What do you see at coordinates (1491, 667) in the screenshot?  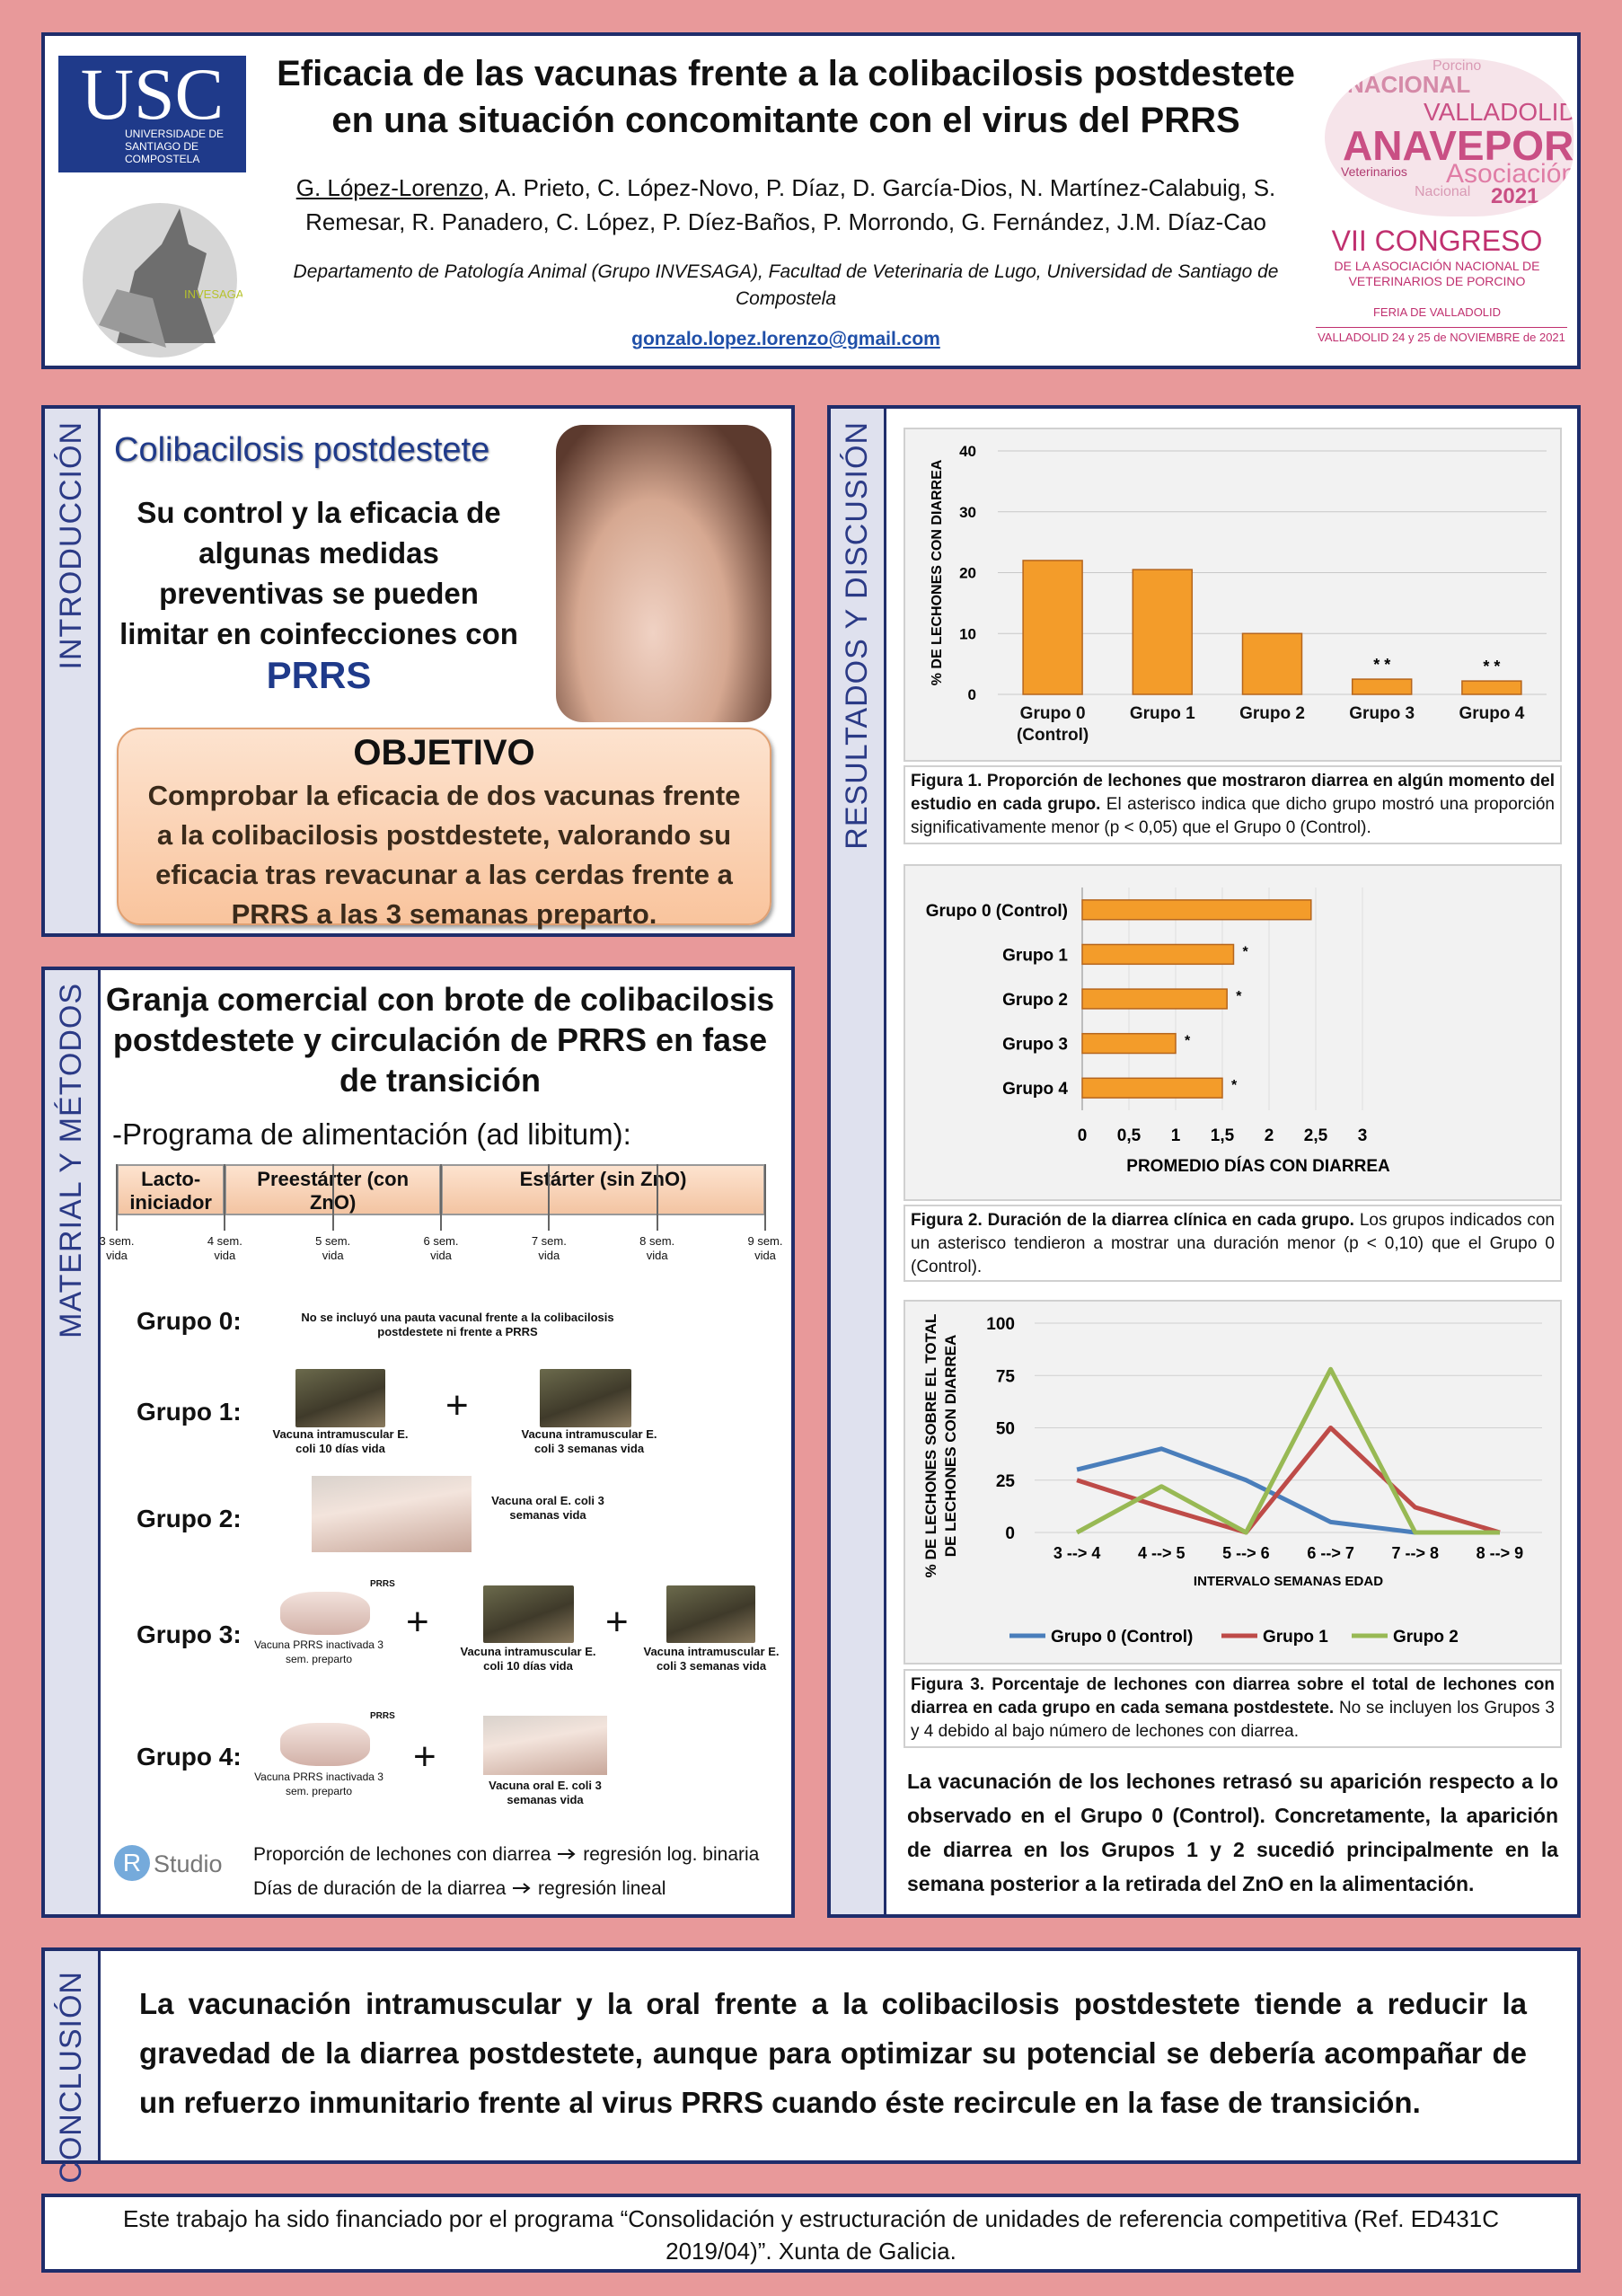 I see `significance: * *` at bounding box center [1491, 667].